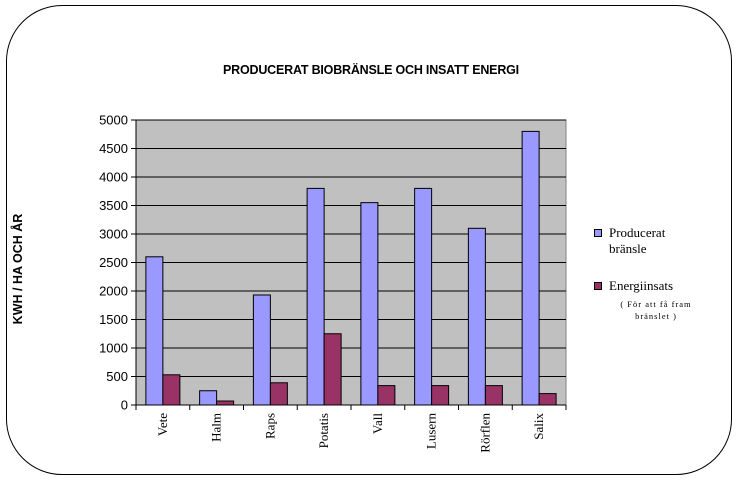 The height and width of the screenshot is (483, 742). What do you see at coordinates (113, 120) in the screenshot?
I see `y-tick-label: 5000` at bounding box center [113, 120].